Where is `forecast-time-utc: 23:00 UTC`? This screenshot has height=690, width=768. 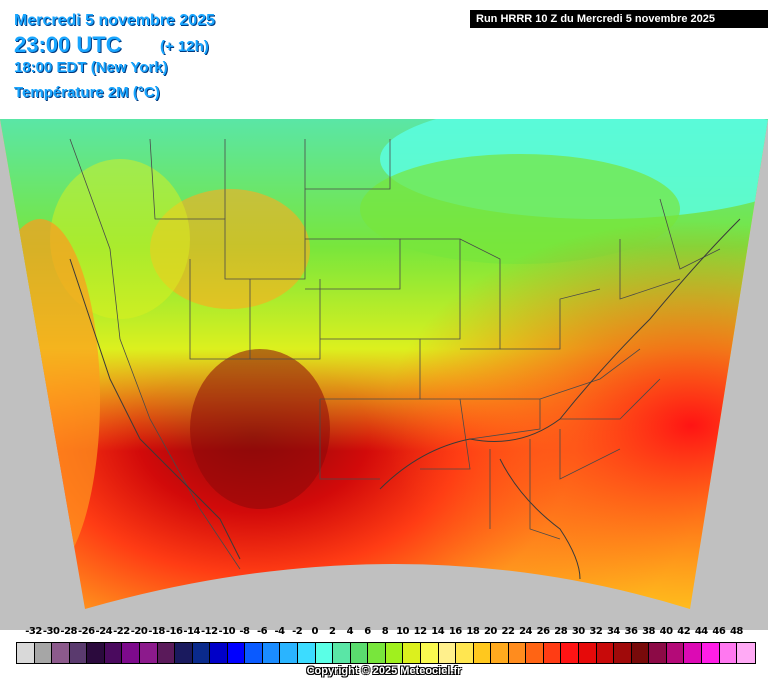
forecast-time-utc: 23:00 UTC is located at coordinates (68, 44).